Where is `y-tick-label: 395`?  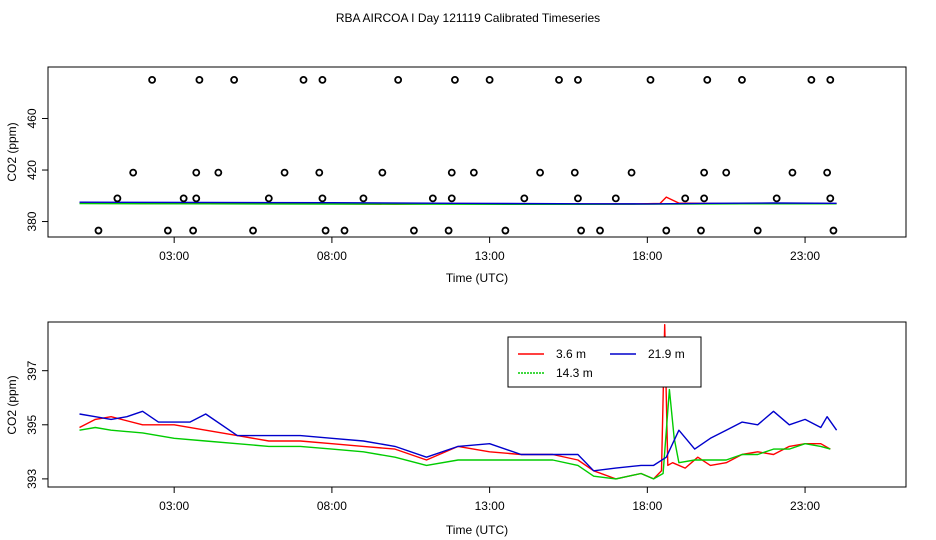 y-tick-label: 395 is located at coordinates (32, 424).